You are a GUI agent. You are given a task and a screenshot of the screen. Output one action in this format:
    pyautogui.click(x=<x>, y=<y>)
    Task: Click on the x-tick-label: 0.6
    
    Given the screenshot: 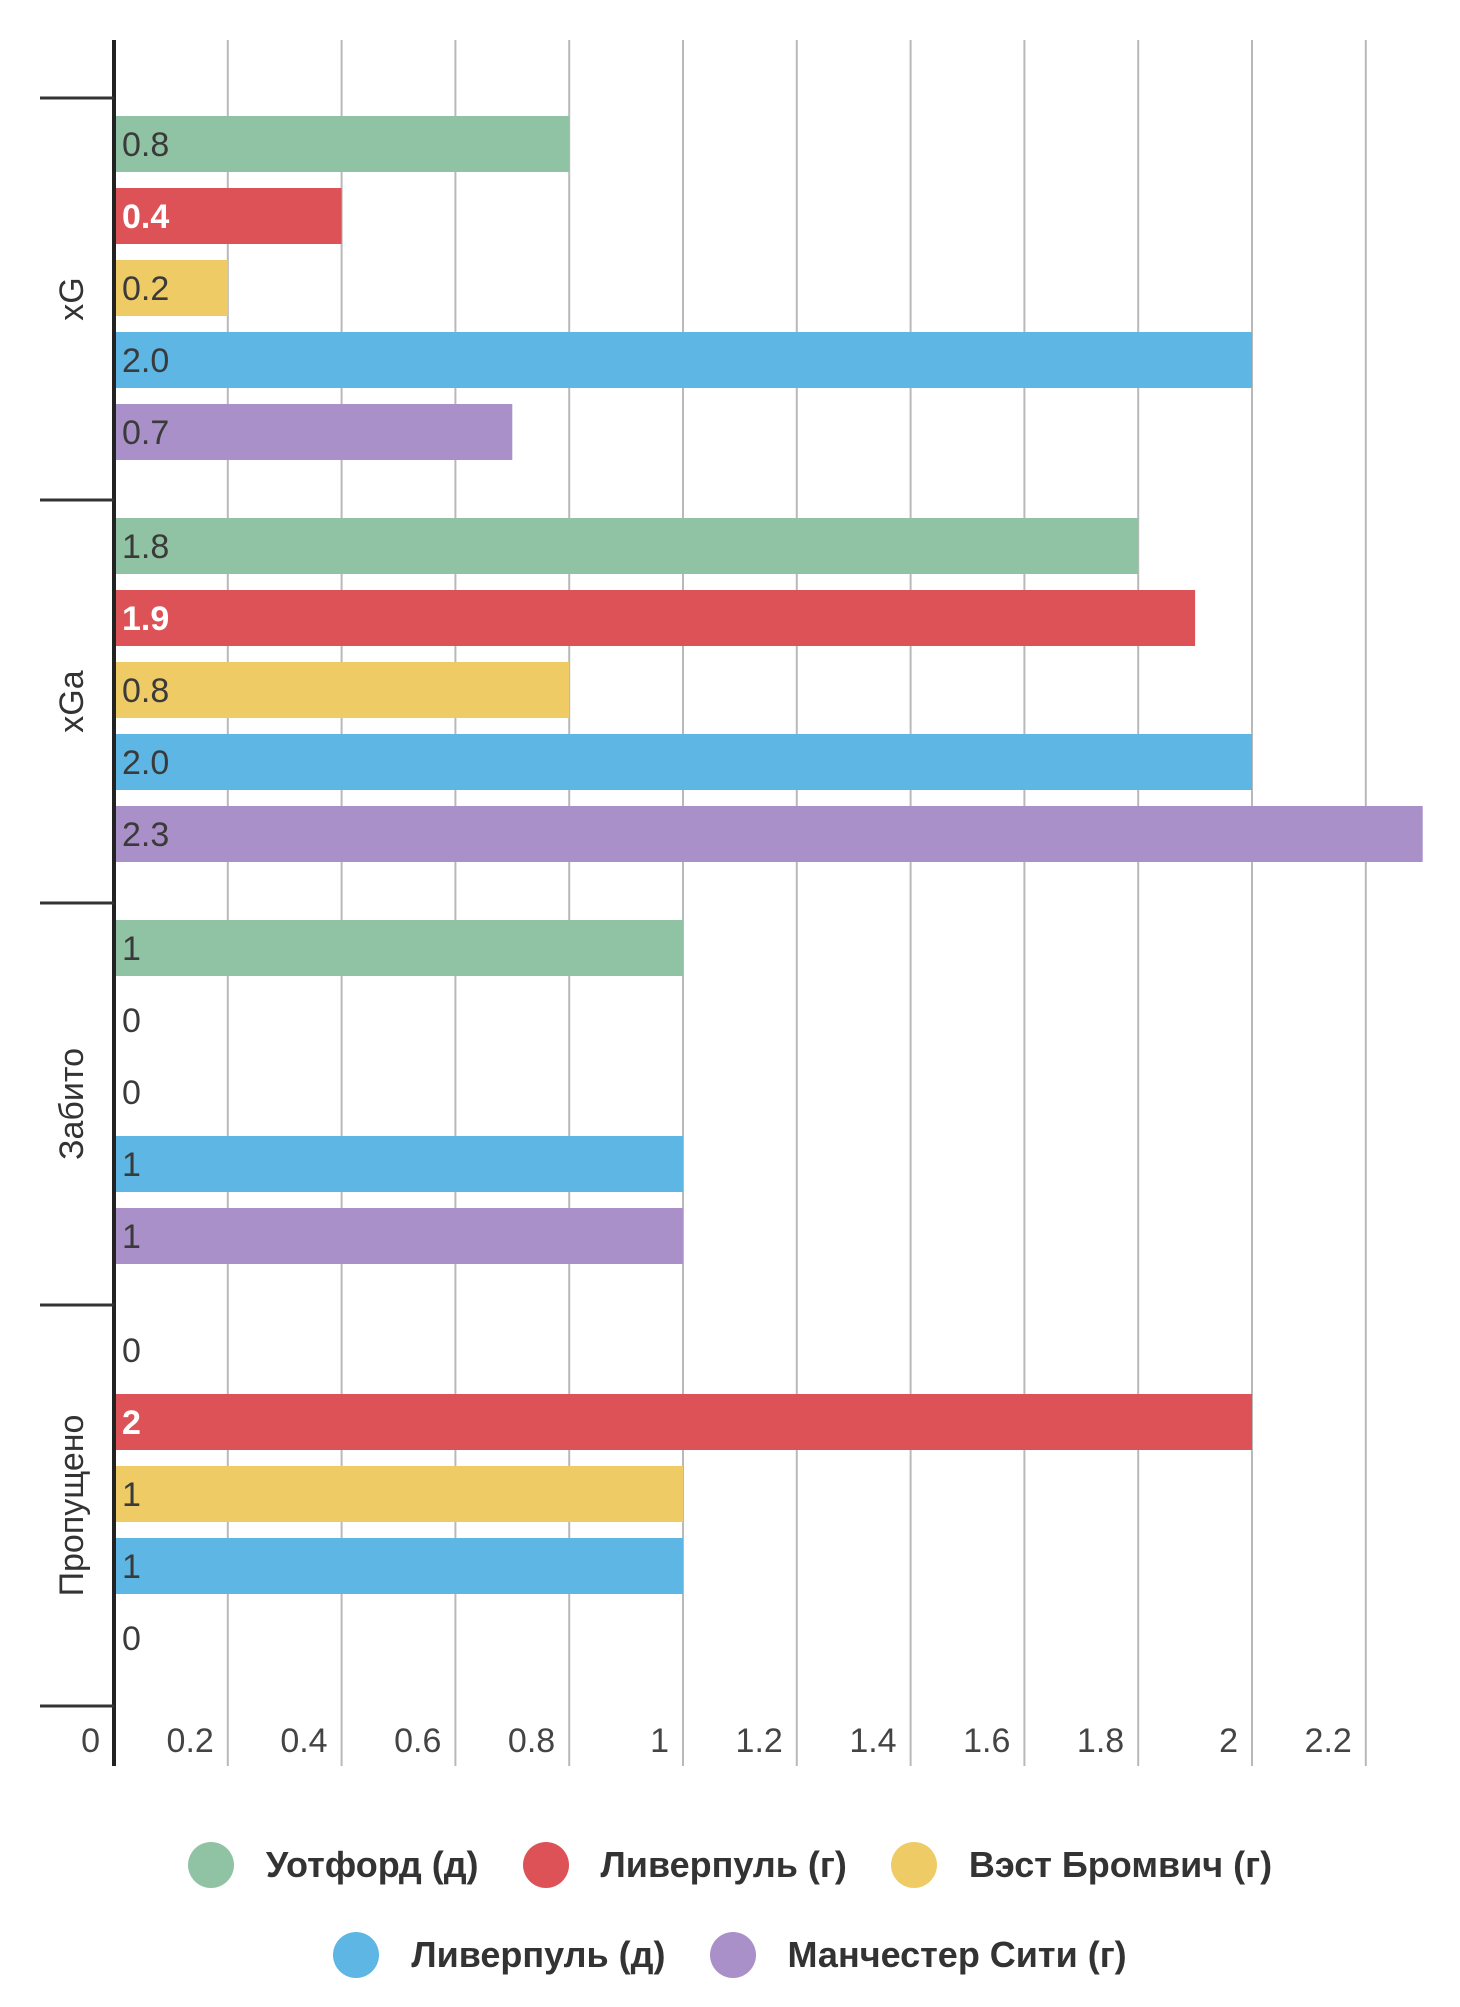 What is the action you would take?
    pyautogui.click(x=417, y=1741)
    